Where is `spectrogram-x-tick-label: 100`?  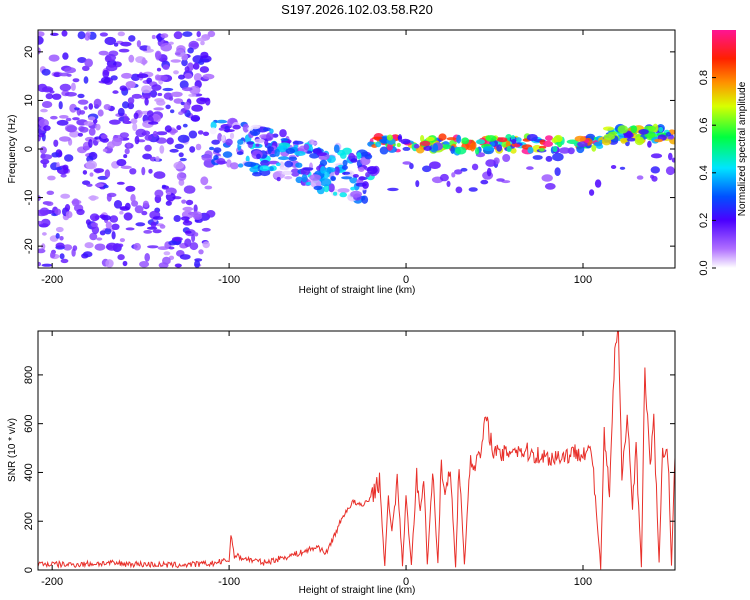
spectrogram-x-tick-label: 100 is located at coordinates (583, 280).